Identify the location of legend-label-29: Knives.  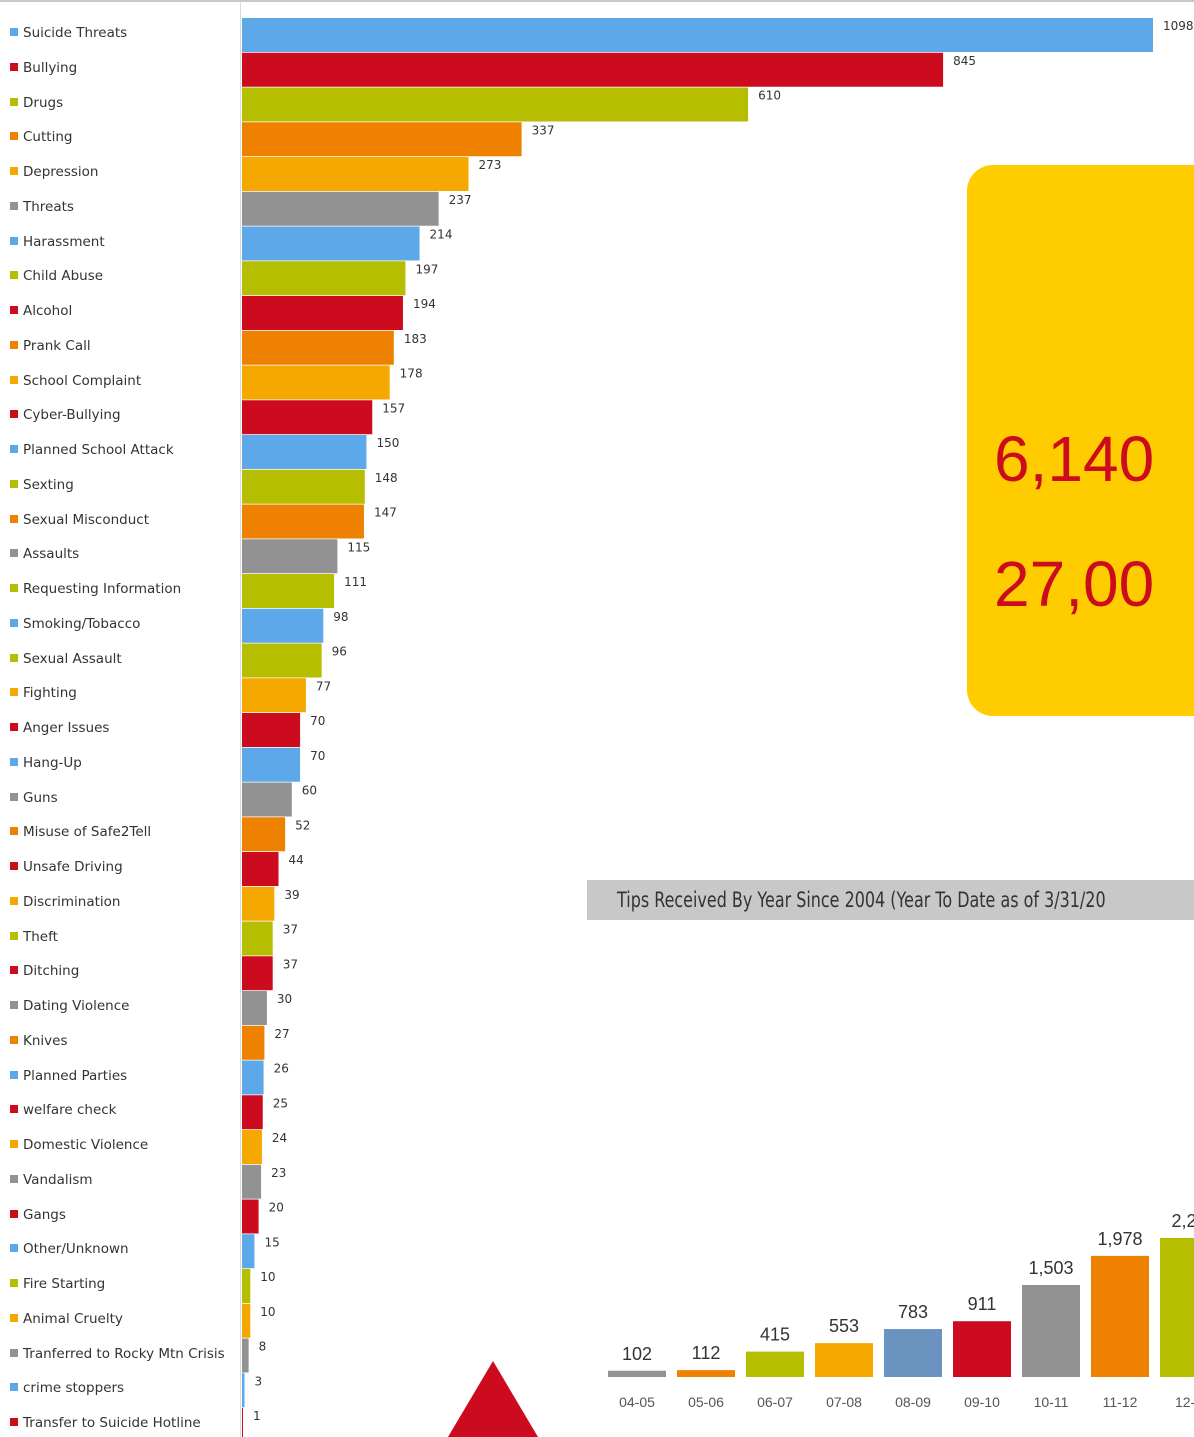
(45, 1040).